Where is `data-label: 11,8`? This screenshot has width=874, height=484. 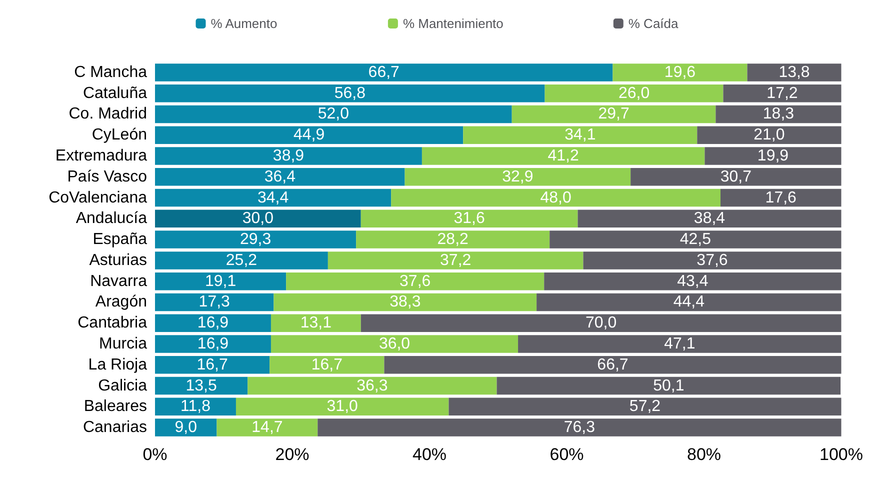 data-label: 11,8 is located at coordinates (195, 407).